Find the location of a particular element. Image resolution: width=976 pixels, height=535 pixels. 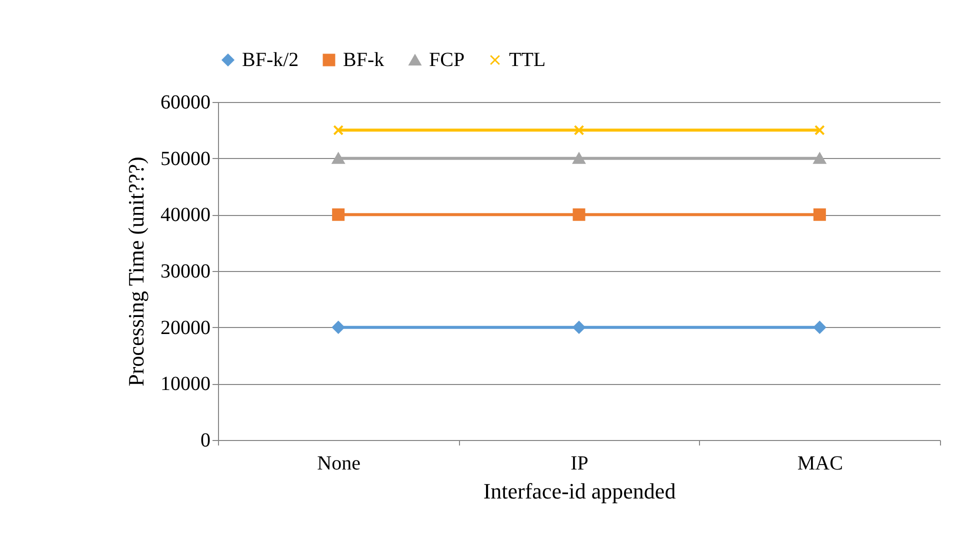

y-tick-label: 10000 is located at coordinates (185, 384).